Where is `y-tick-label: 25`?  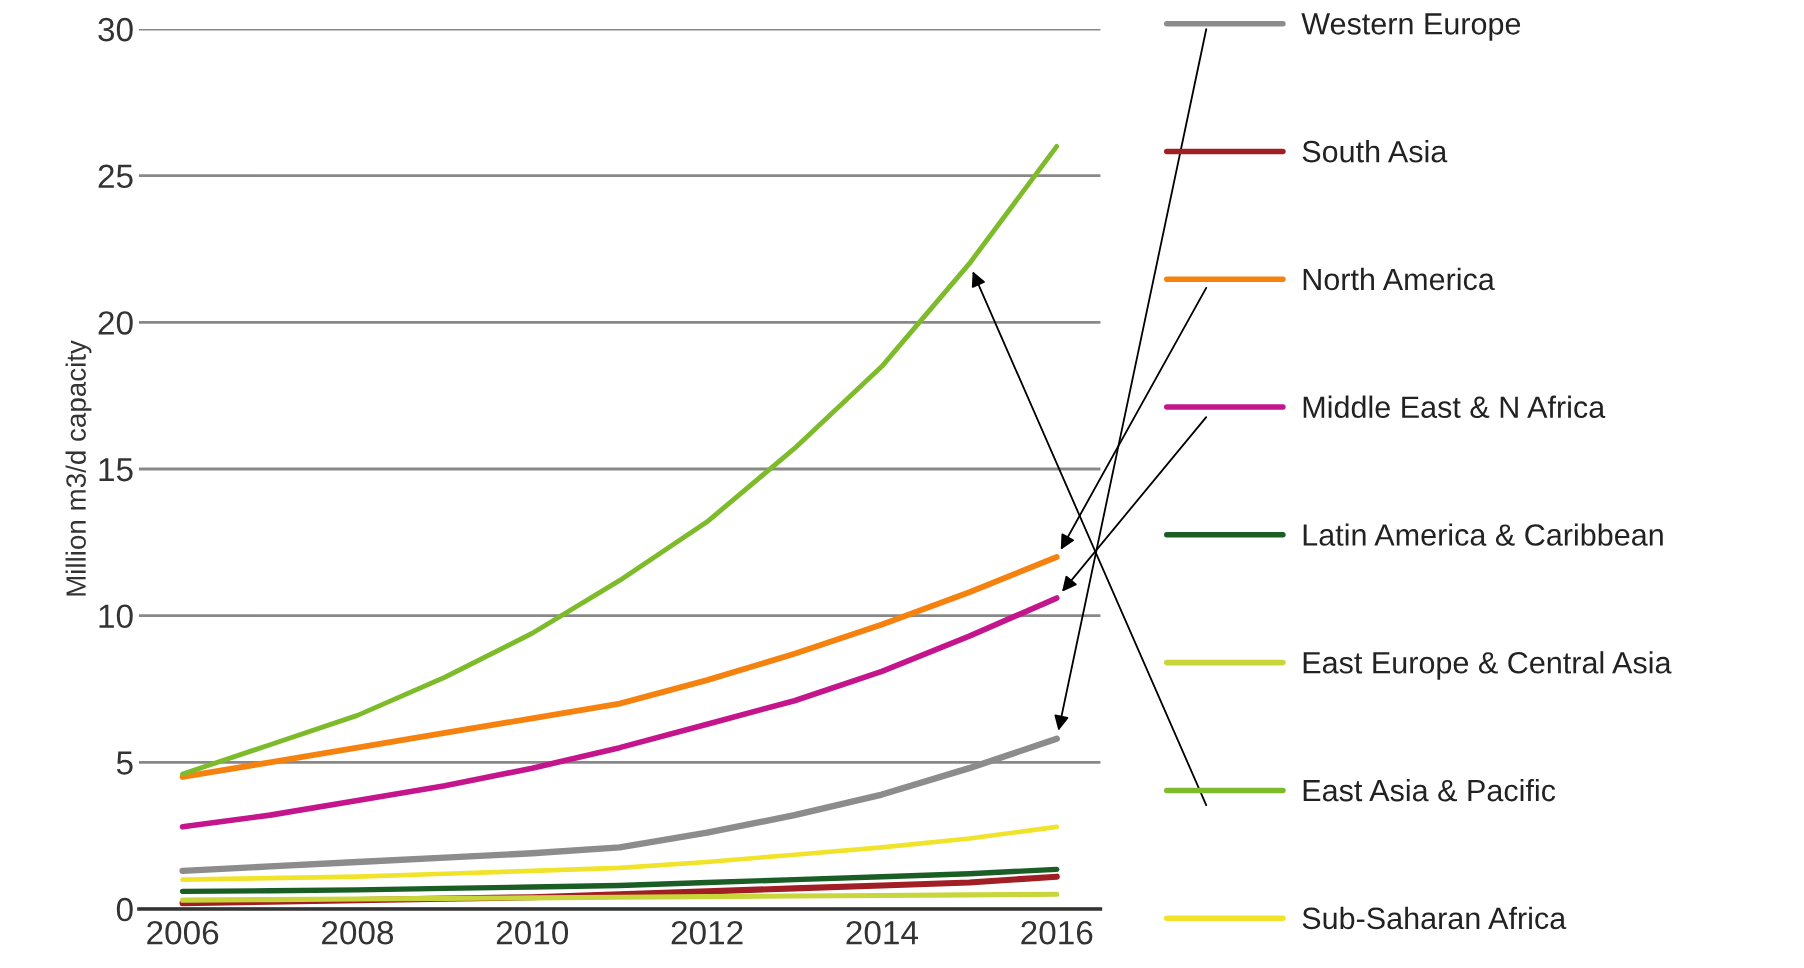
y-tick-label: 25 is located at coordinates (115, 176).